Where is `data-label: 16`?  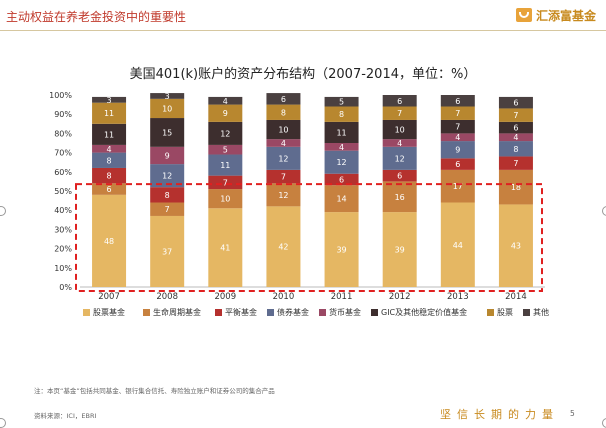 data-label: 16 is located at coordinates (400, 197).